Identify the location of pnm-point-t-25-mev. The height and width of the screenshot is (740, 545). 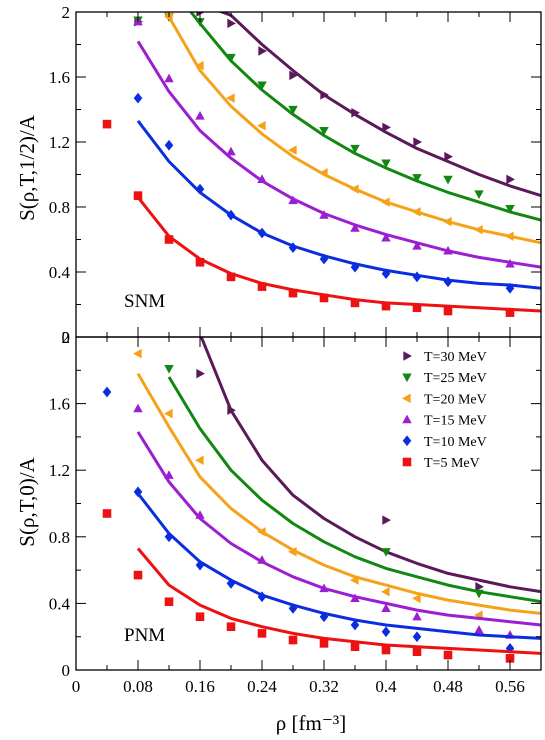
(169, 369).